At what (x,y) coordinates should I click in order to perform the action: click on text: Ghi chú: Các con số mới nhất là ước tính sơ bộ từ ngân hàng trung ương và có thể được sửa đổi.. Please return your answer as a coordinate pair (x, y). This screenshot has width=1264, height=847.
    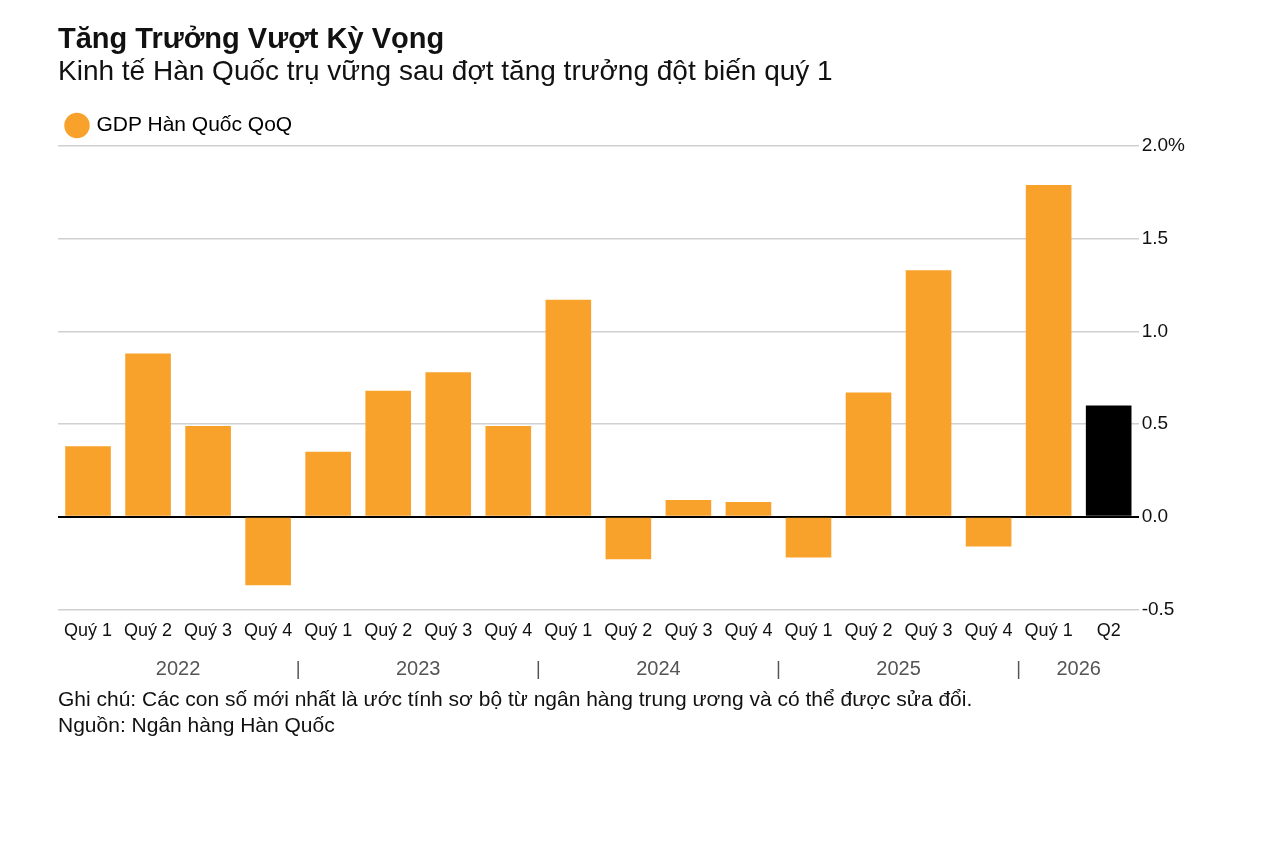
    Looking at the image, I should click on (516, 699).